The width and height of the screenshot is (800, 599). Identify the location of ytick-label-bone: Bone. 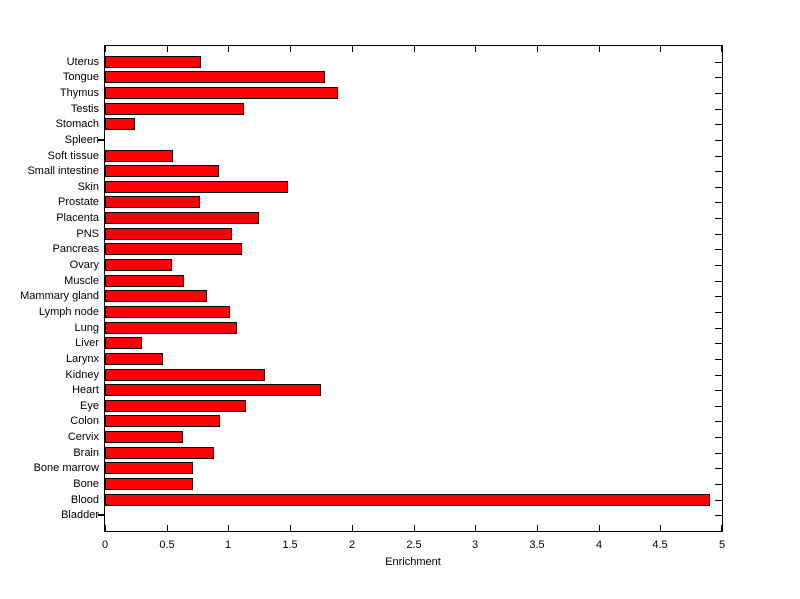
(86, 484).